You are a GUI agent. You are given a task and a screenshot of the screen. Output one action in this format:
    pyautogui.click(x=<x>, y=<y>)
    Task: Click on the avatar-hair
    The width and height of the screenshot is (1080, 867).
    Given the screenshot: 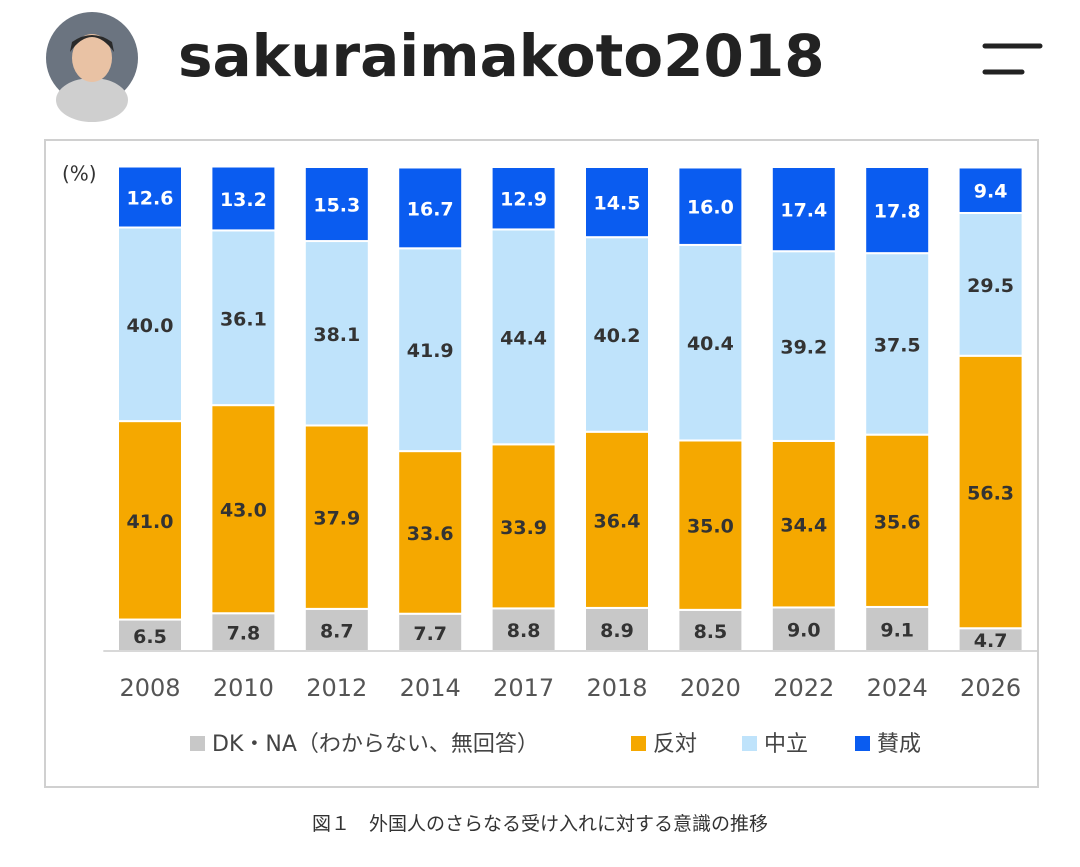 What is the action you would take?
    pyautogui.click(x=92, y=43)
    